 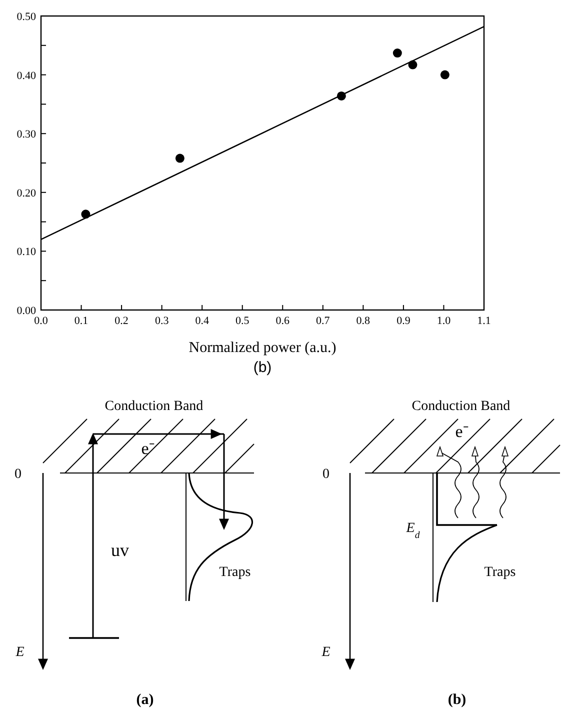 I want to click on x-tick-label: 0.8, so click(x=363, y=321).